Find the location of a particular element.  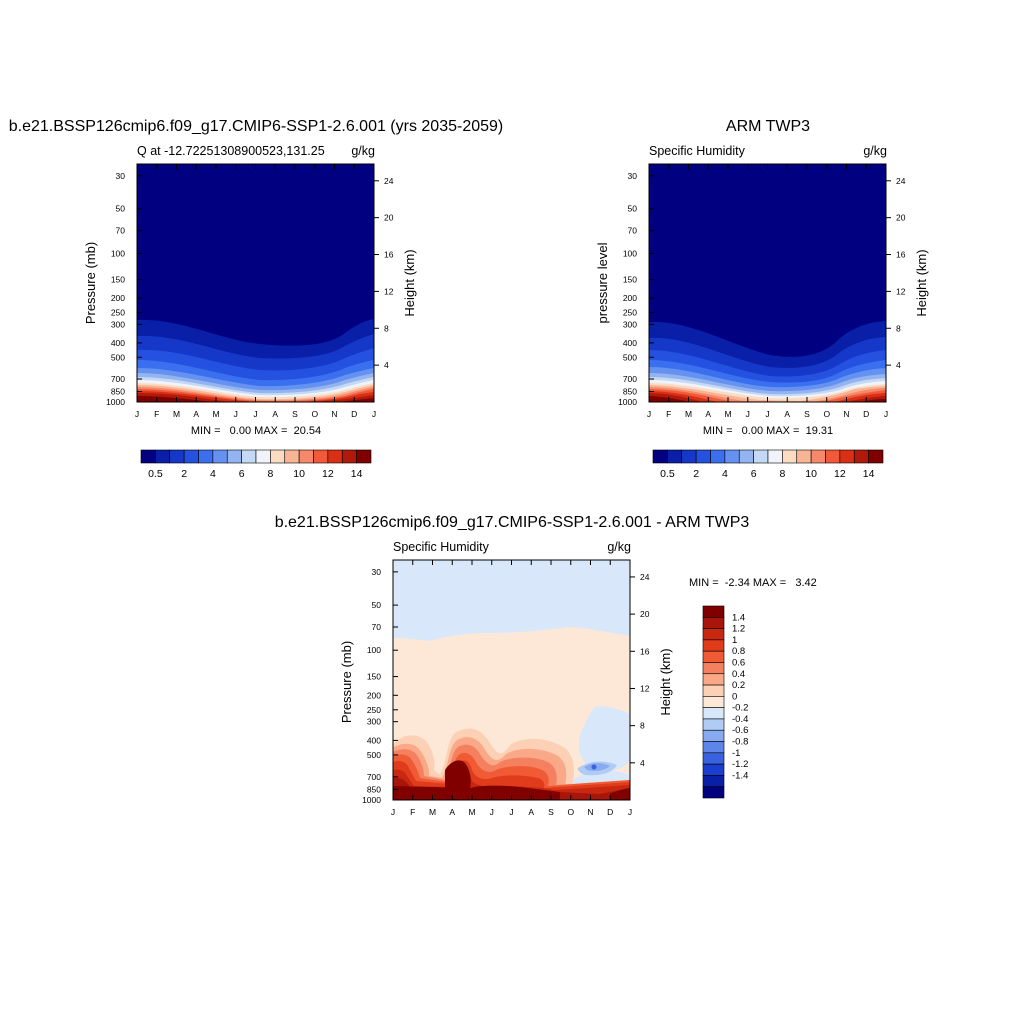

right-h-tick-label: 4 is located at coordinates (898, 365).